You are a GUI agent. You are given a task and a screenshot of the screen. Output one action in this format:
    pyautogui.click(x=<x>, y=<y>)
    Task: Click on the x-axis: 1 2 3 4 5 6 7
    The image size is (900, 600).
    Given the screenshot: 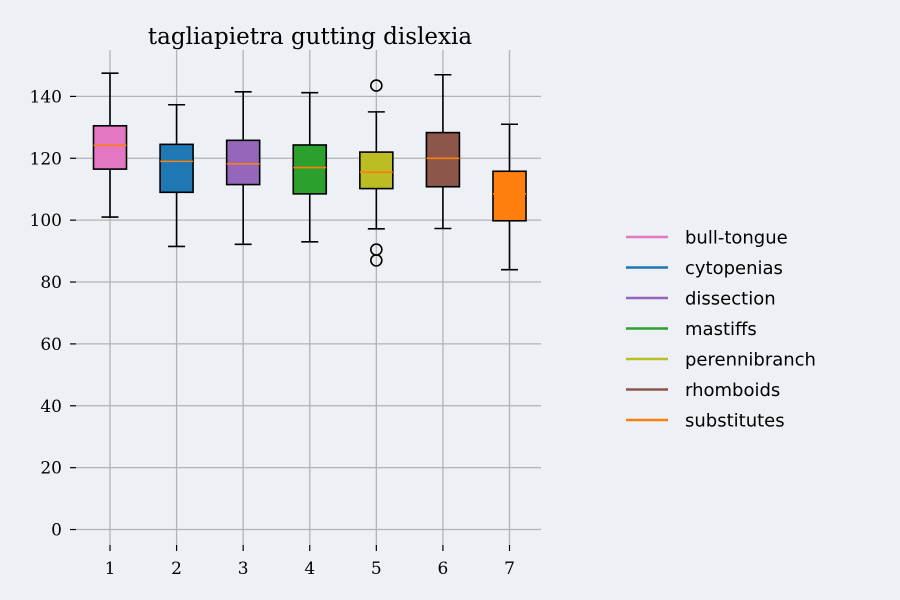 What is the action you would take?
    pyautogui.click(x=310, y=562)
    